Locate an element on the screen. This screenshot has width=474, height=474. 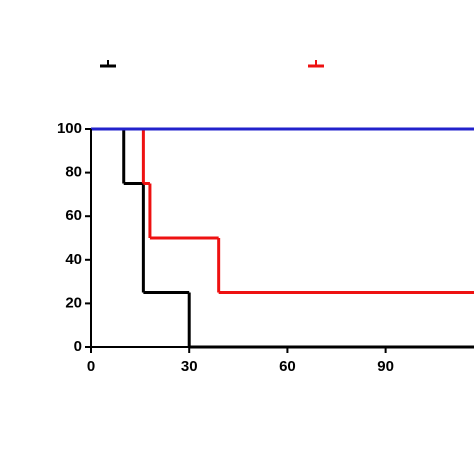
x-tick-label: 90 is located at coordinates (385, 366).